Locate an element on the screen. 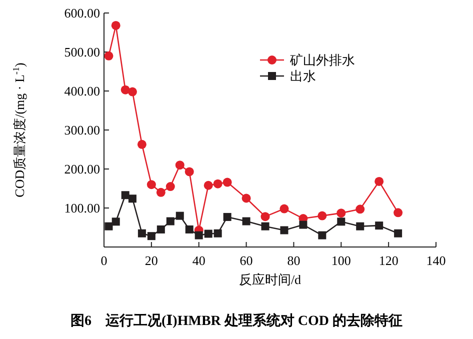 The width and height of the screenshot is (473, 339). y-tick-label: 500.00 is located at coordinates (82, 52).